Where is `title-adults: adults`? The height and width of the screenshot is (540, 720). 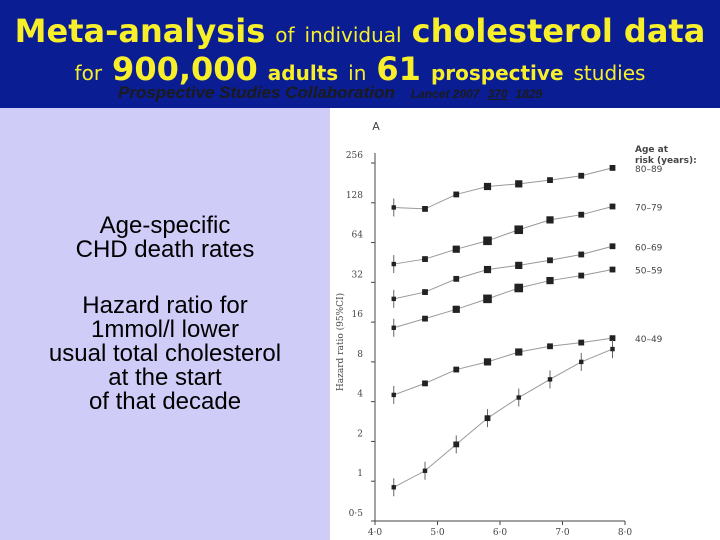 title-adults: adults is located at coordinates (303, 73).